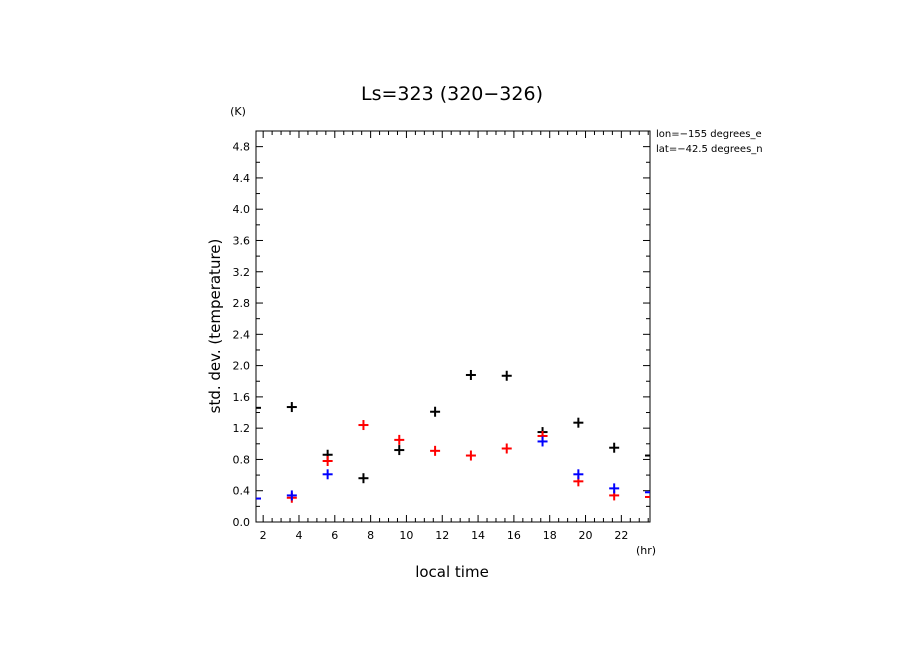  Describe the element at coordinates (242, 272) in the screenshot. I see `y-tick-label: 3.2` at that location.